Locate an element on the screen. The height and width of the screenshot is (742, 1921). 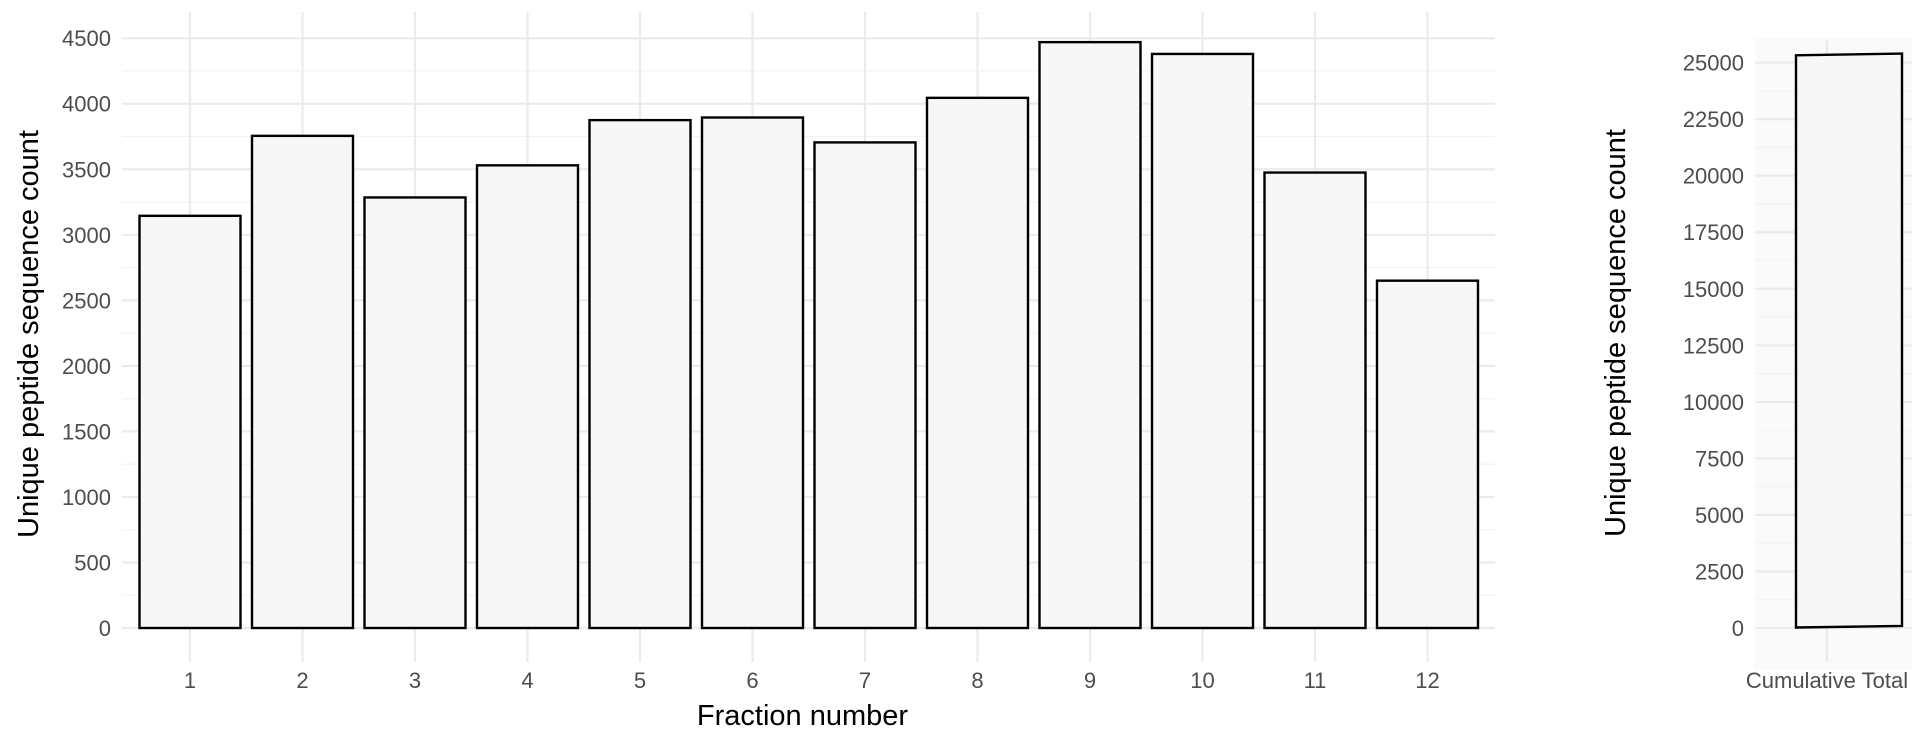
x-tick-label: 7 is located at coordinates (865, 680).